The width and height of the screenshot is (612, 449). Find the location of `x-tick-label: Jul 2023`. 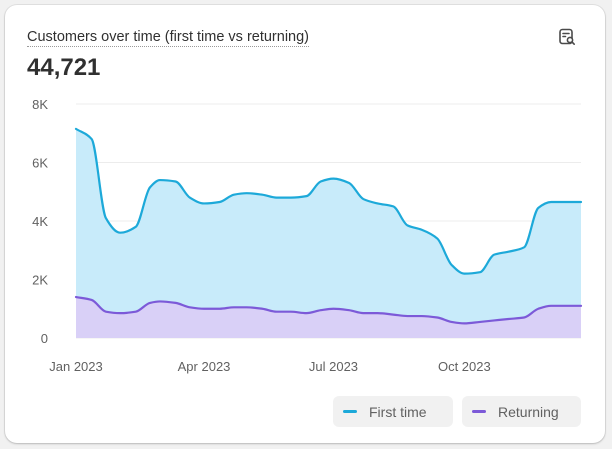

x-tick-label: Jul 2023 is located at coordinates (333, 366).